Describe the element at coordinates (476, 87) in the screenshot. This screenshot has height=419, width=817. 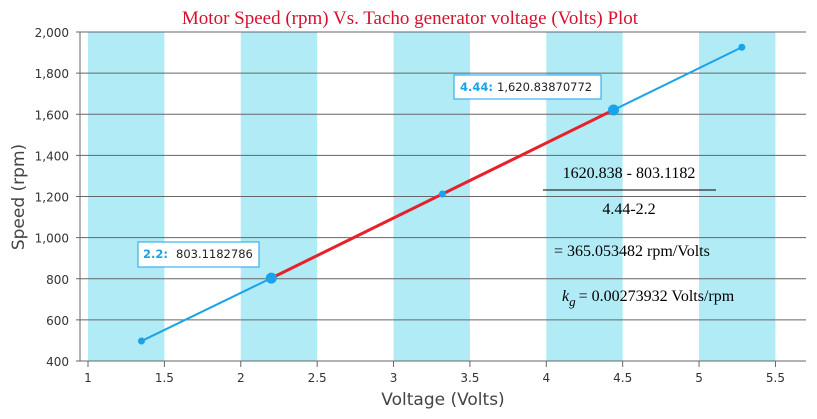
I see `tooltip-x: 4.44:` at that location.